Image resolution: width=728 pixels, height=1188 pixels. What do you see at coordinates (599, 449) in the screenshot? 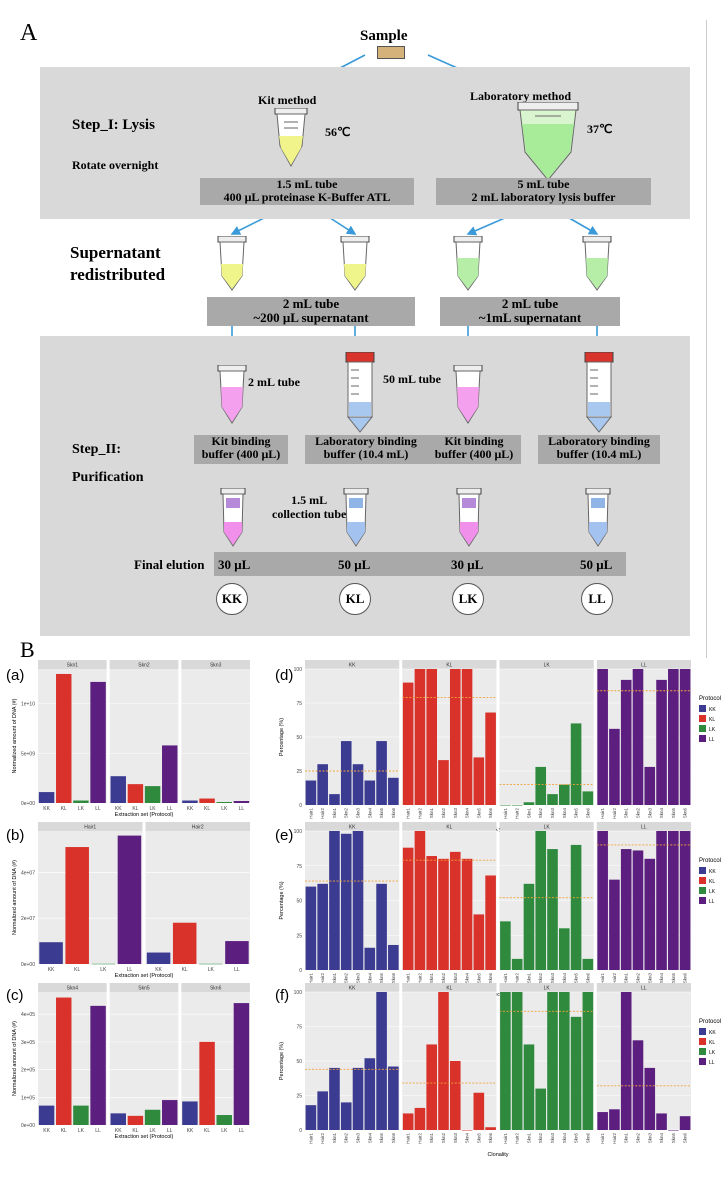
I see `lab-binding-box-ll: Laboratory binding buffer (10.4 mL)` at bounding box center [599, 449].